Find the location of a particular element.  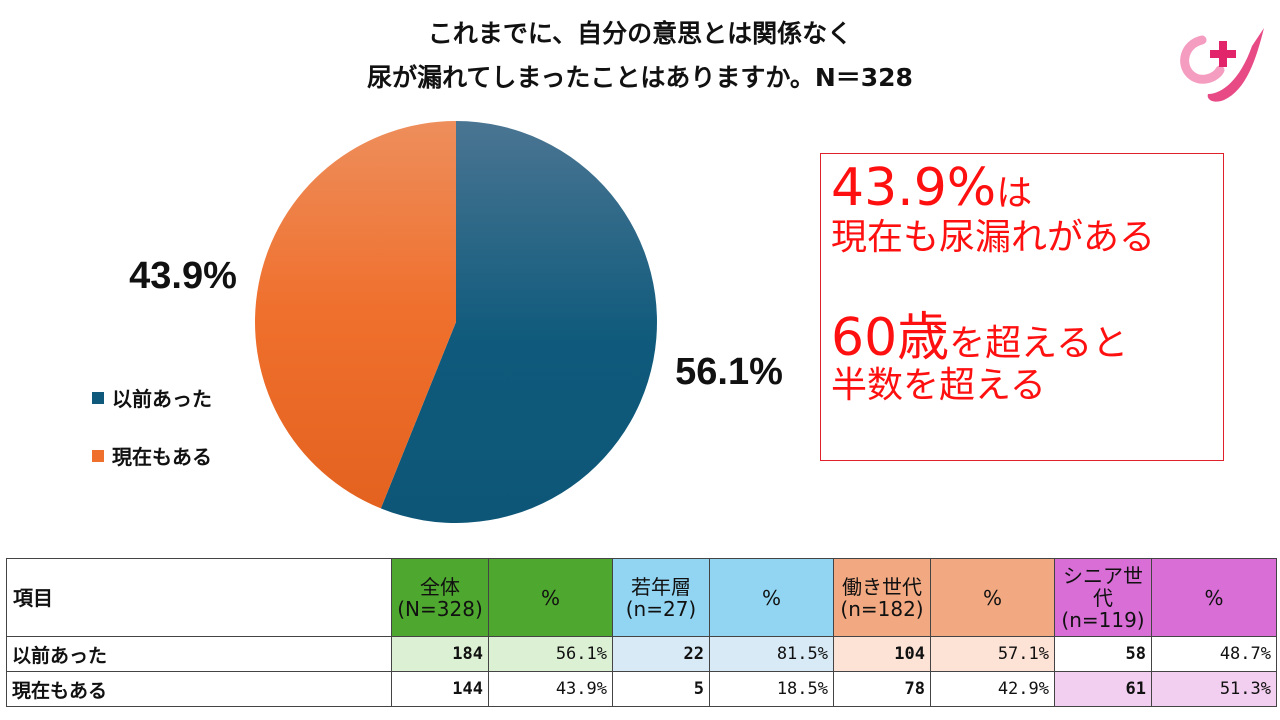

legend-item-currently: 現在もある is located at coordinates (152, 455).